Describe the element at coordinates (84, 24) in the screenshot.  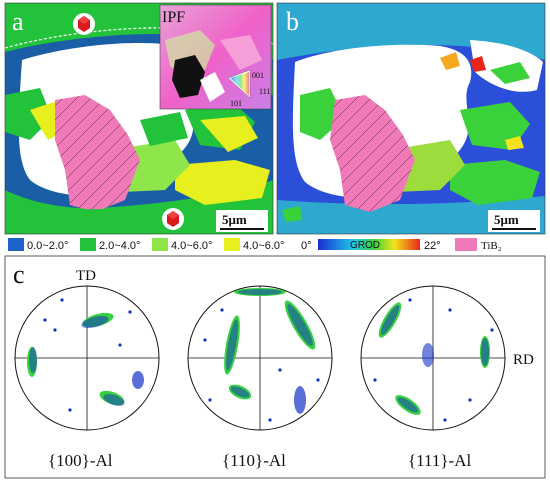
I see `cube-marker-top` at that location.